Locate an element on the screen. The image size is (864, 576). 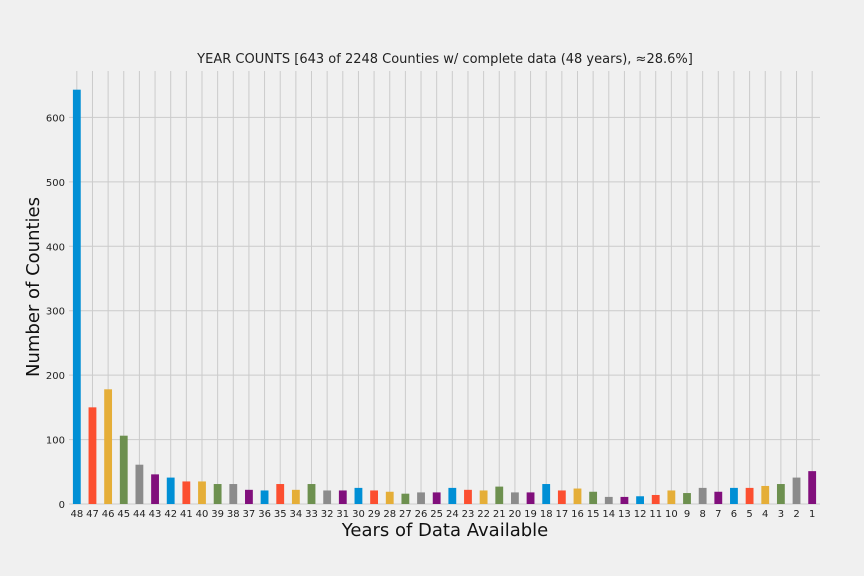
x-tick-label: 39 is located at coordinates (217, 514).